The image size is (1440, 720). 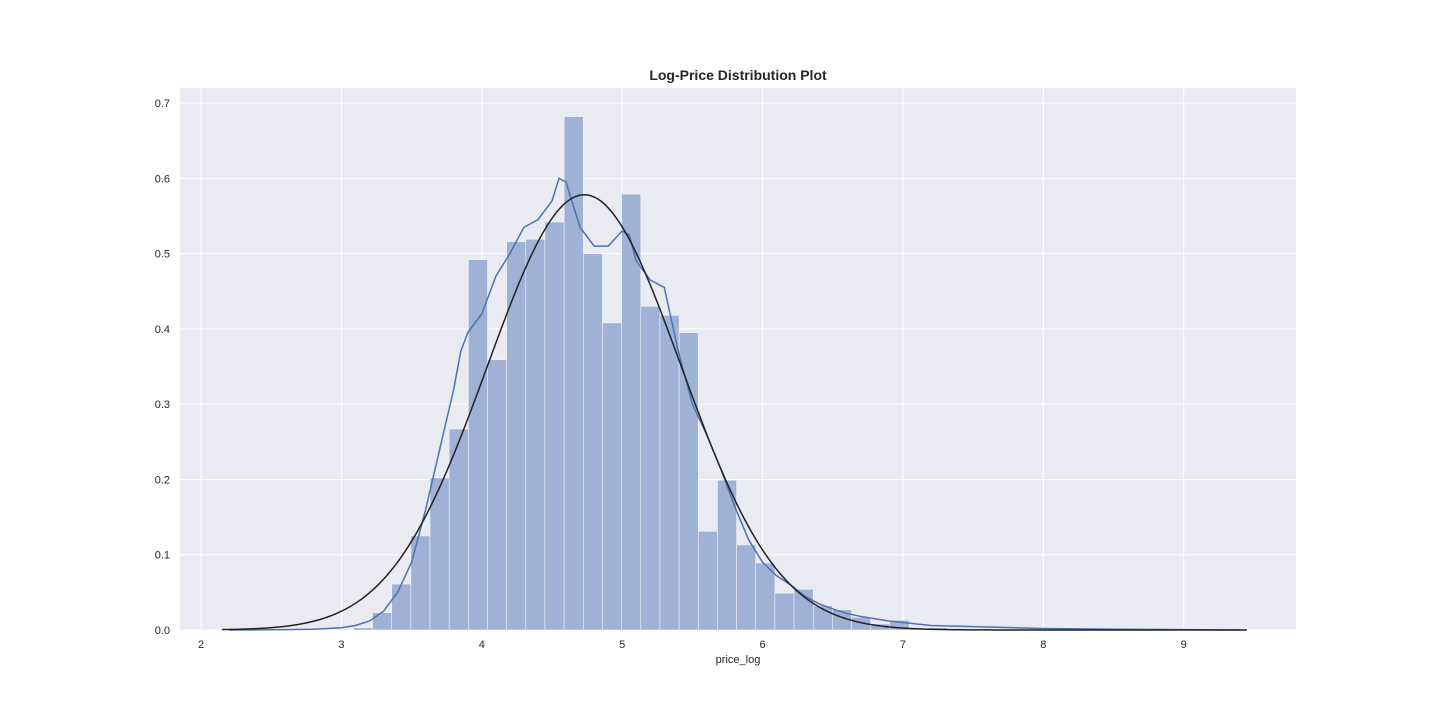 What do you see at coordinates (162, 405) in the screenshot?
I see `y-tick-label: 0.3` at bounding box center [162, 405].